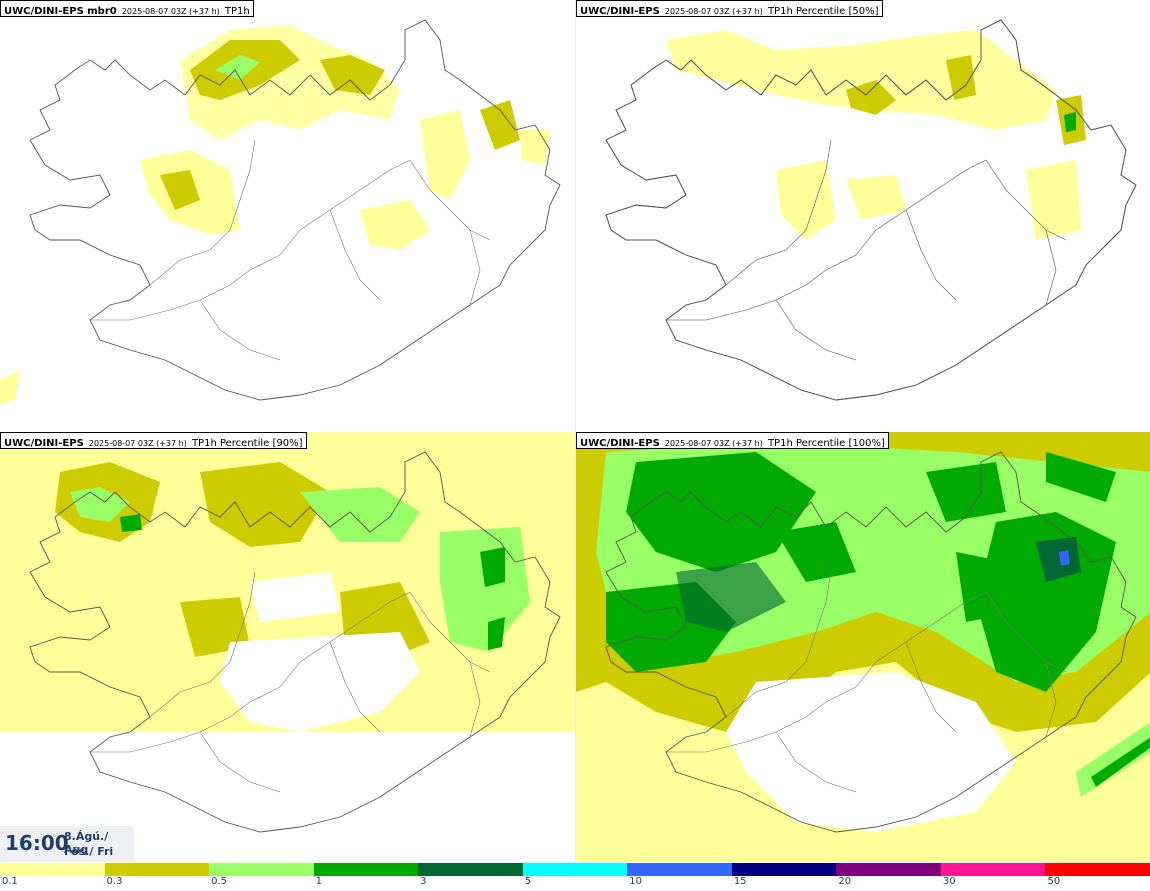 The width and height of the screenshot is (1150, 891). Describe the element at coordinates (528, 881) in the screenshot. I see `color-scale-label: 5` at that location.